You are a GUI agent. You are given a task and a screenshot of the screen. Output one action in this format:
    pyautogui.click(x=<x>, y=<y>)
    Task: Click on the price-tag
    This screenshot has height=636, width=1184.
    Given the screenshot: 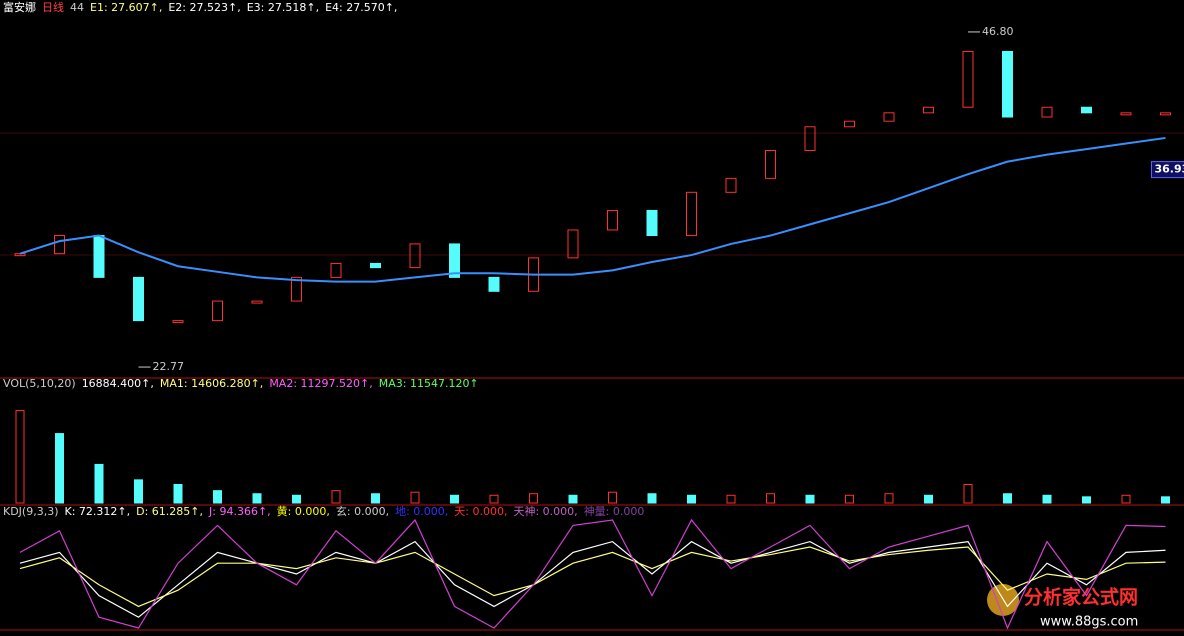 What is the action you would take?
    pyautogui.click(x=1167, y=170)
    